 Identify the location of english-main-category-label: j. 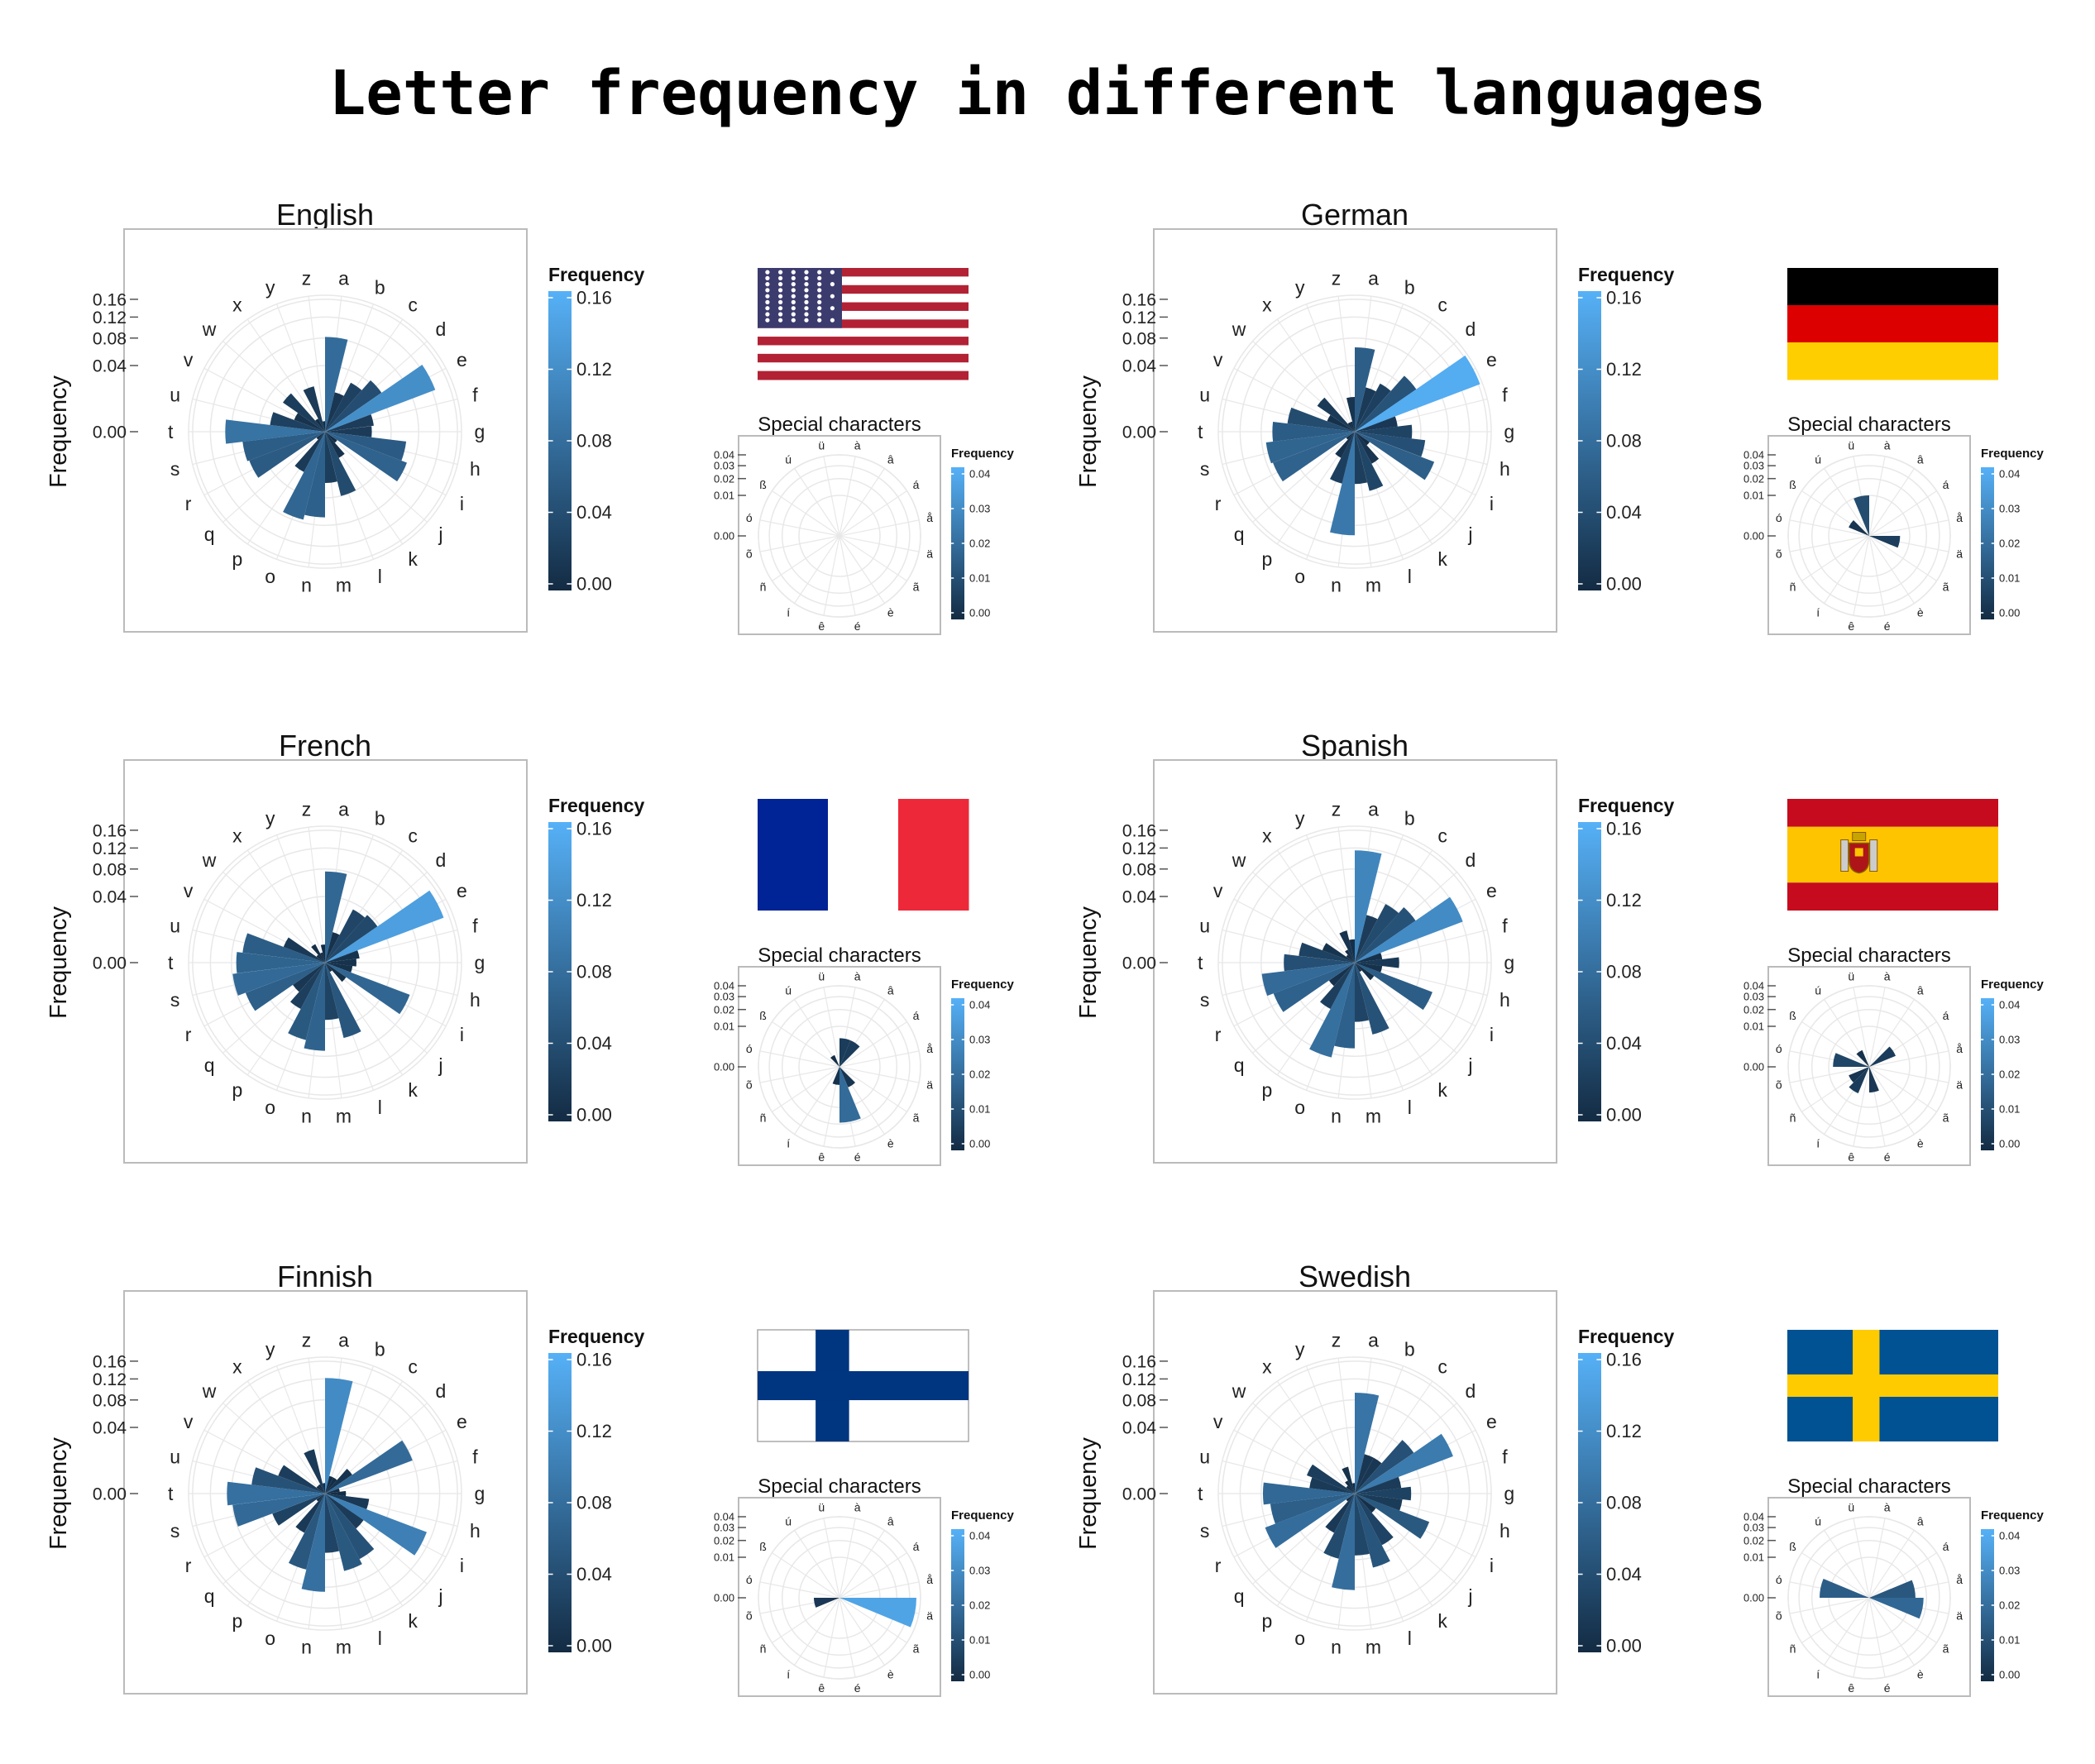
(440, 534).